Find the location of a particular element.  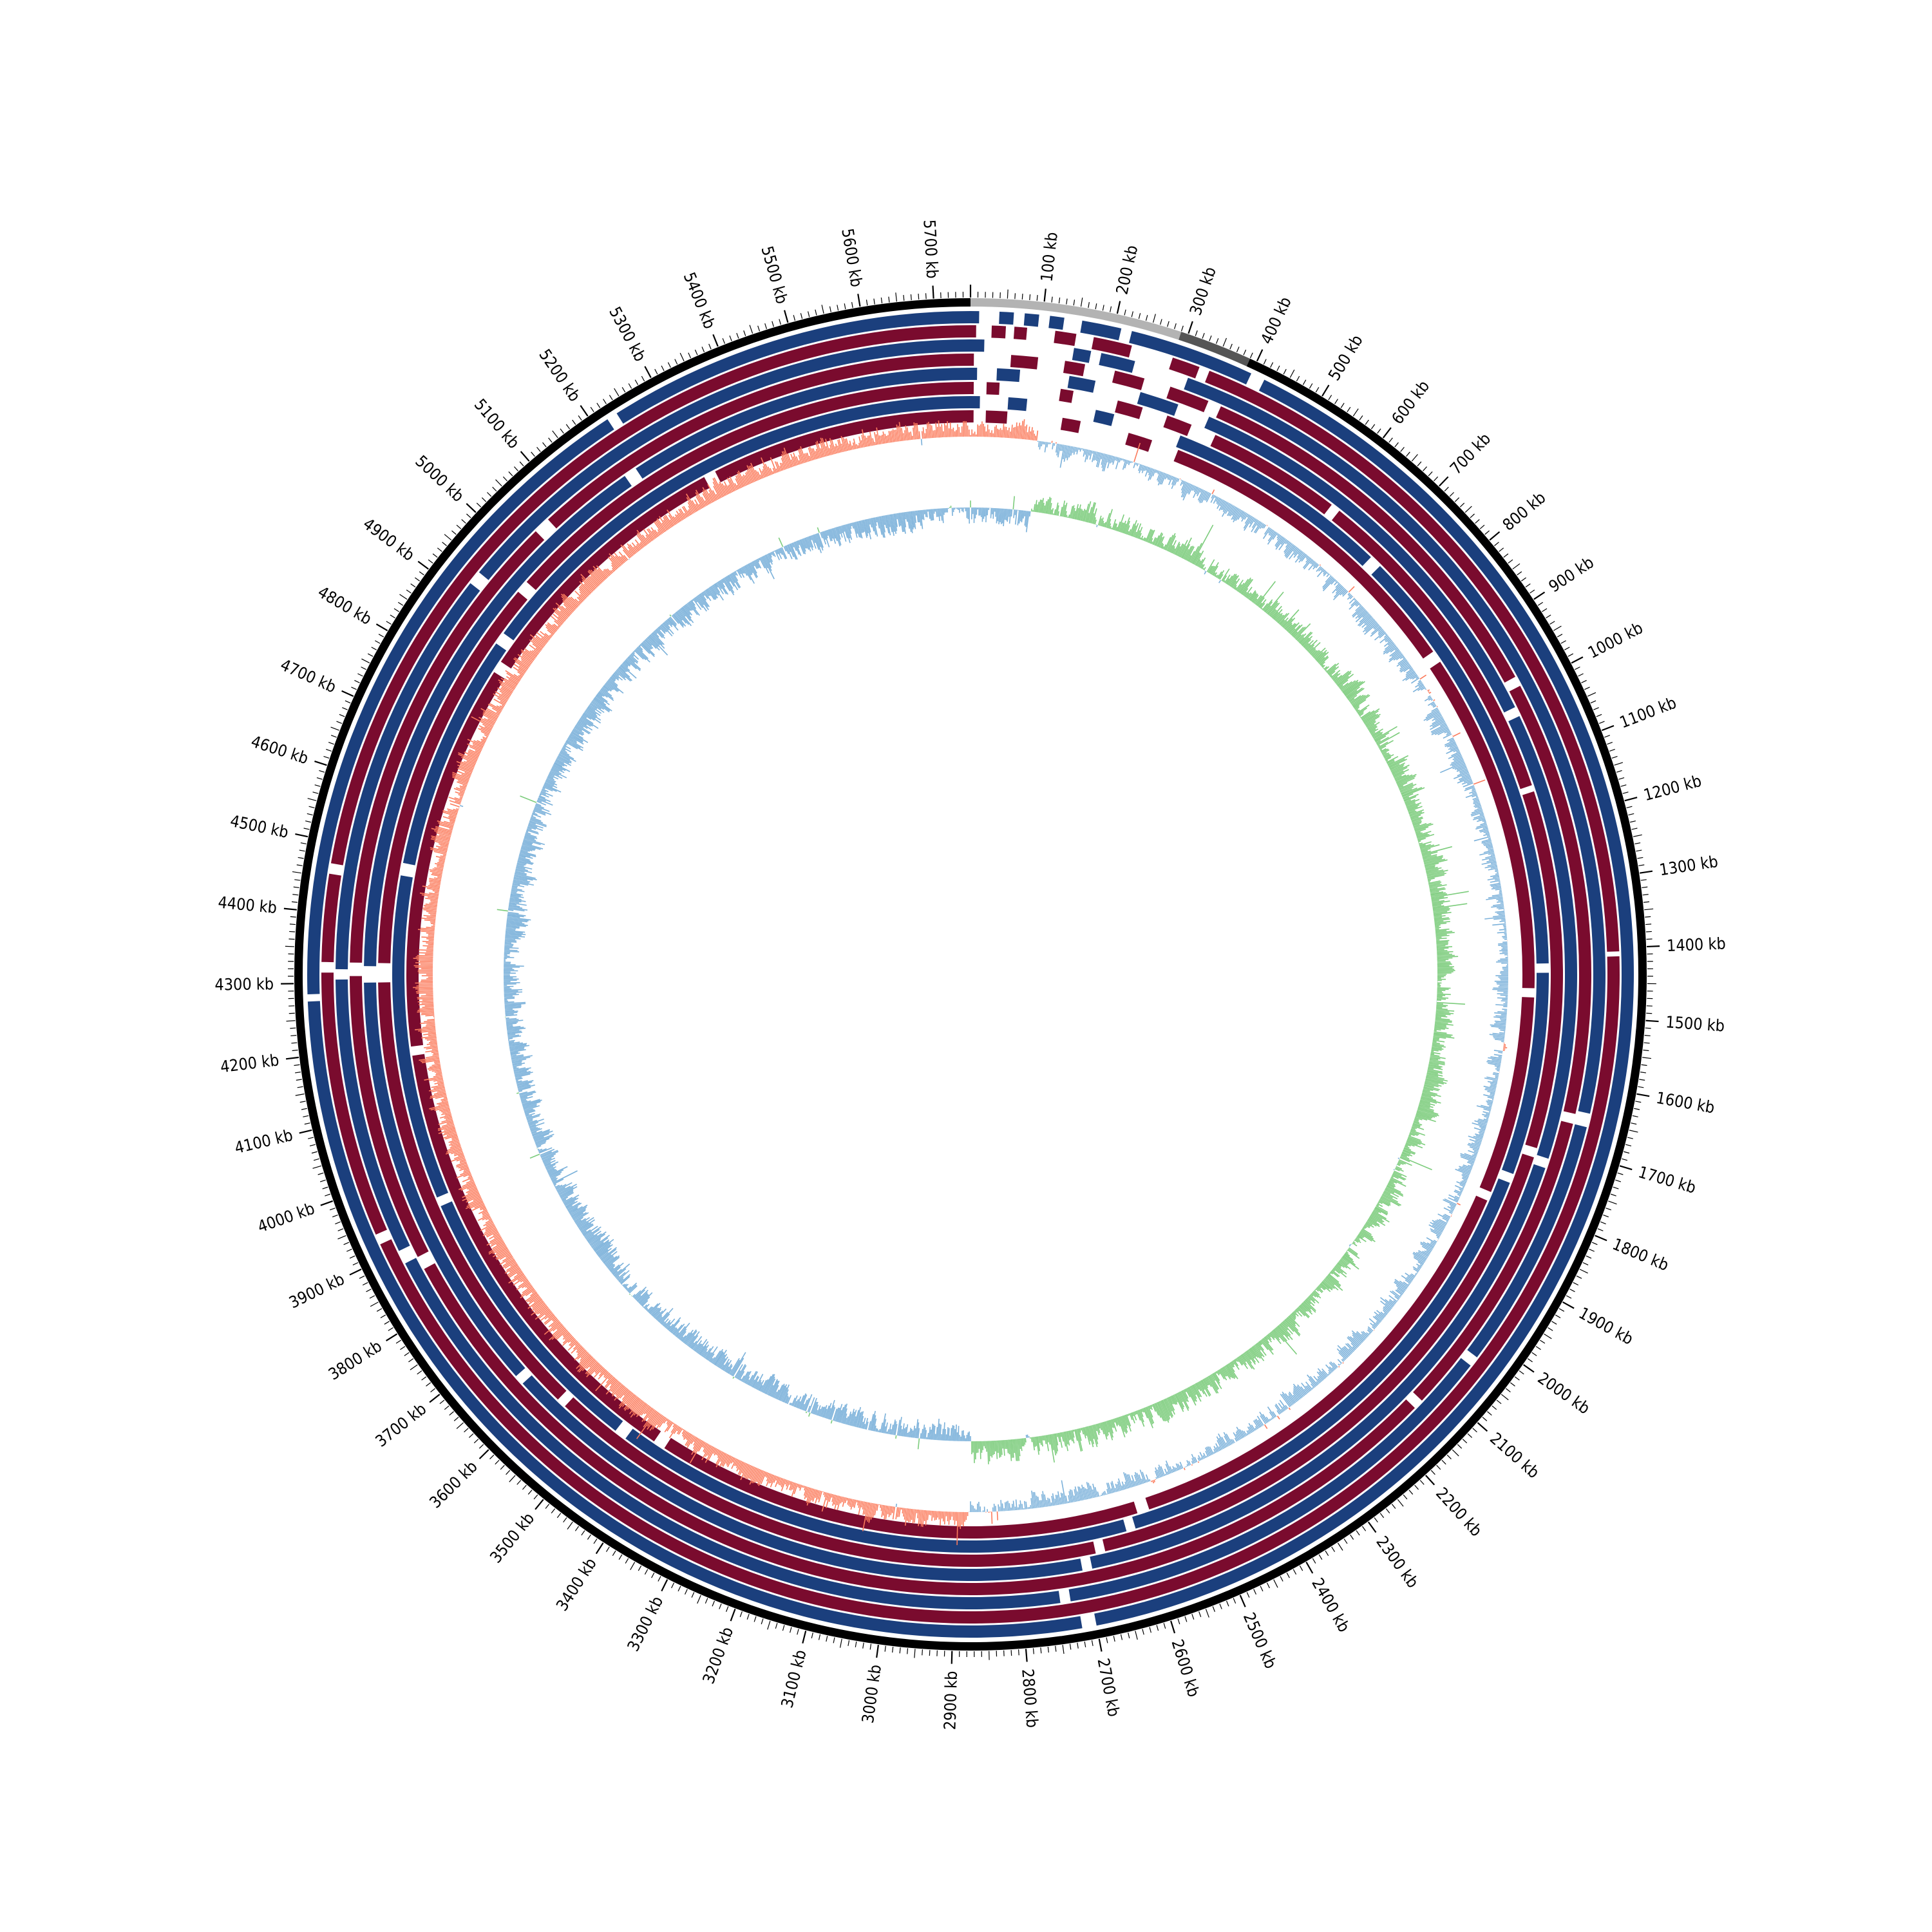

tick-label: 1800 kb is located at coordinates (1641, 1254).